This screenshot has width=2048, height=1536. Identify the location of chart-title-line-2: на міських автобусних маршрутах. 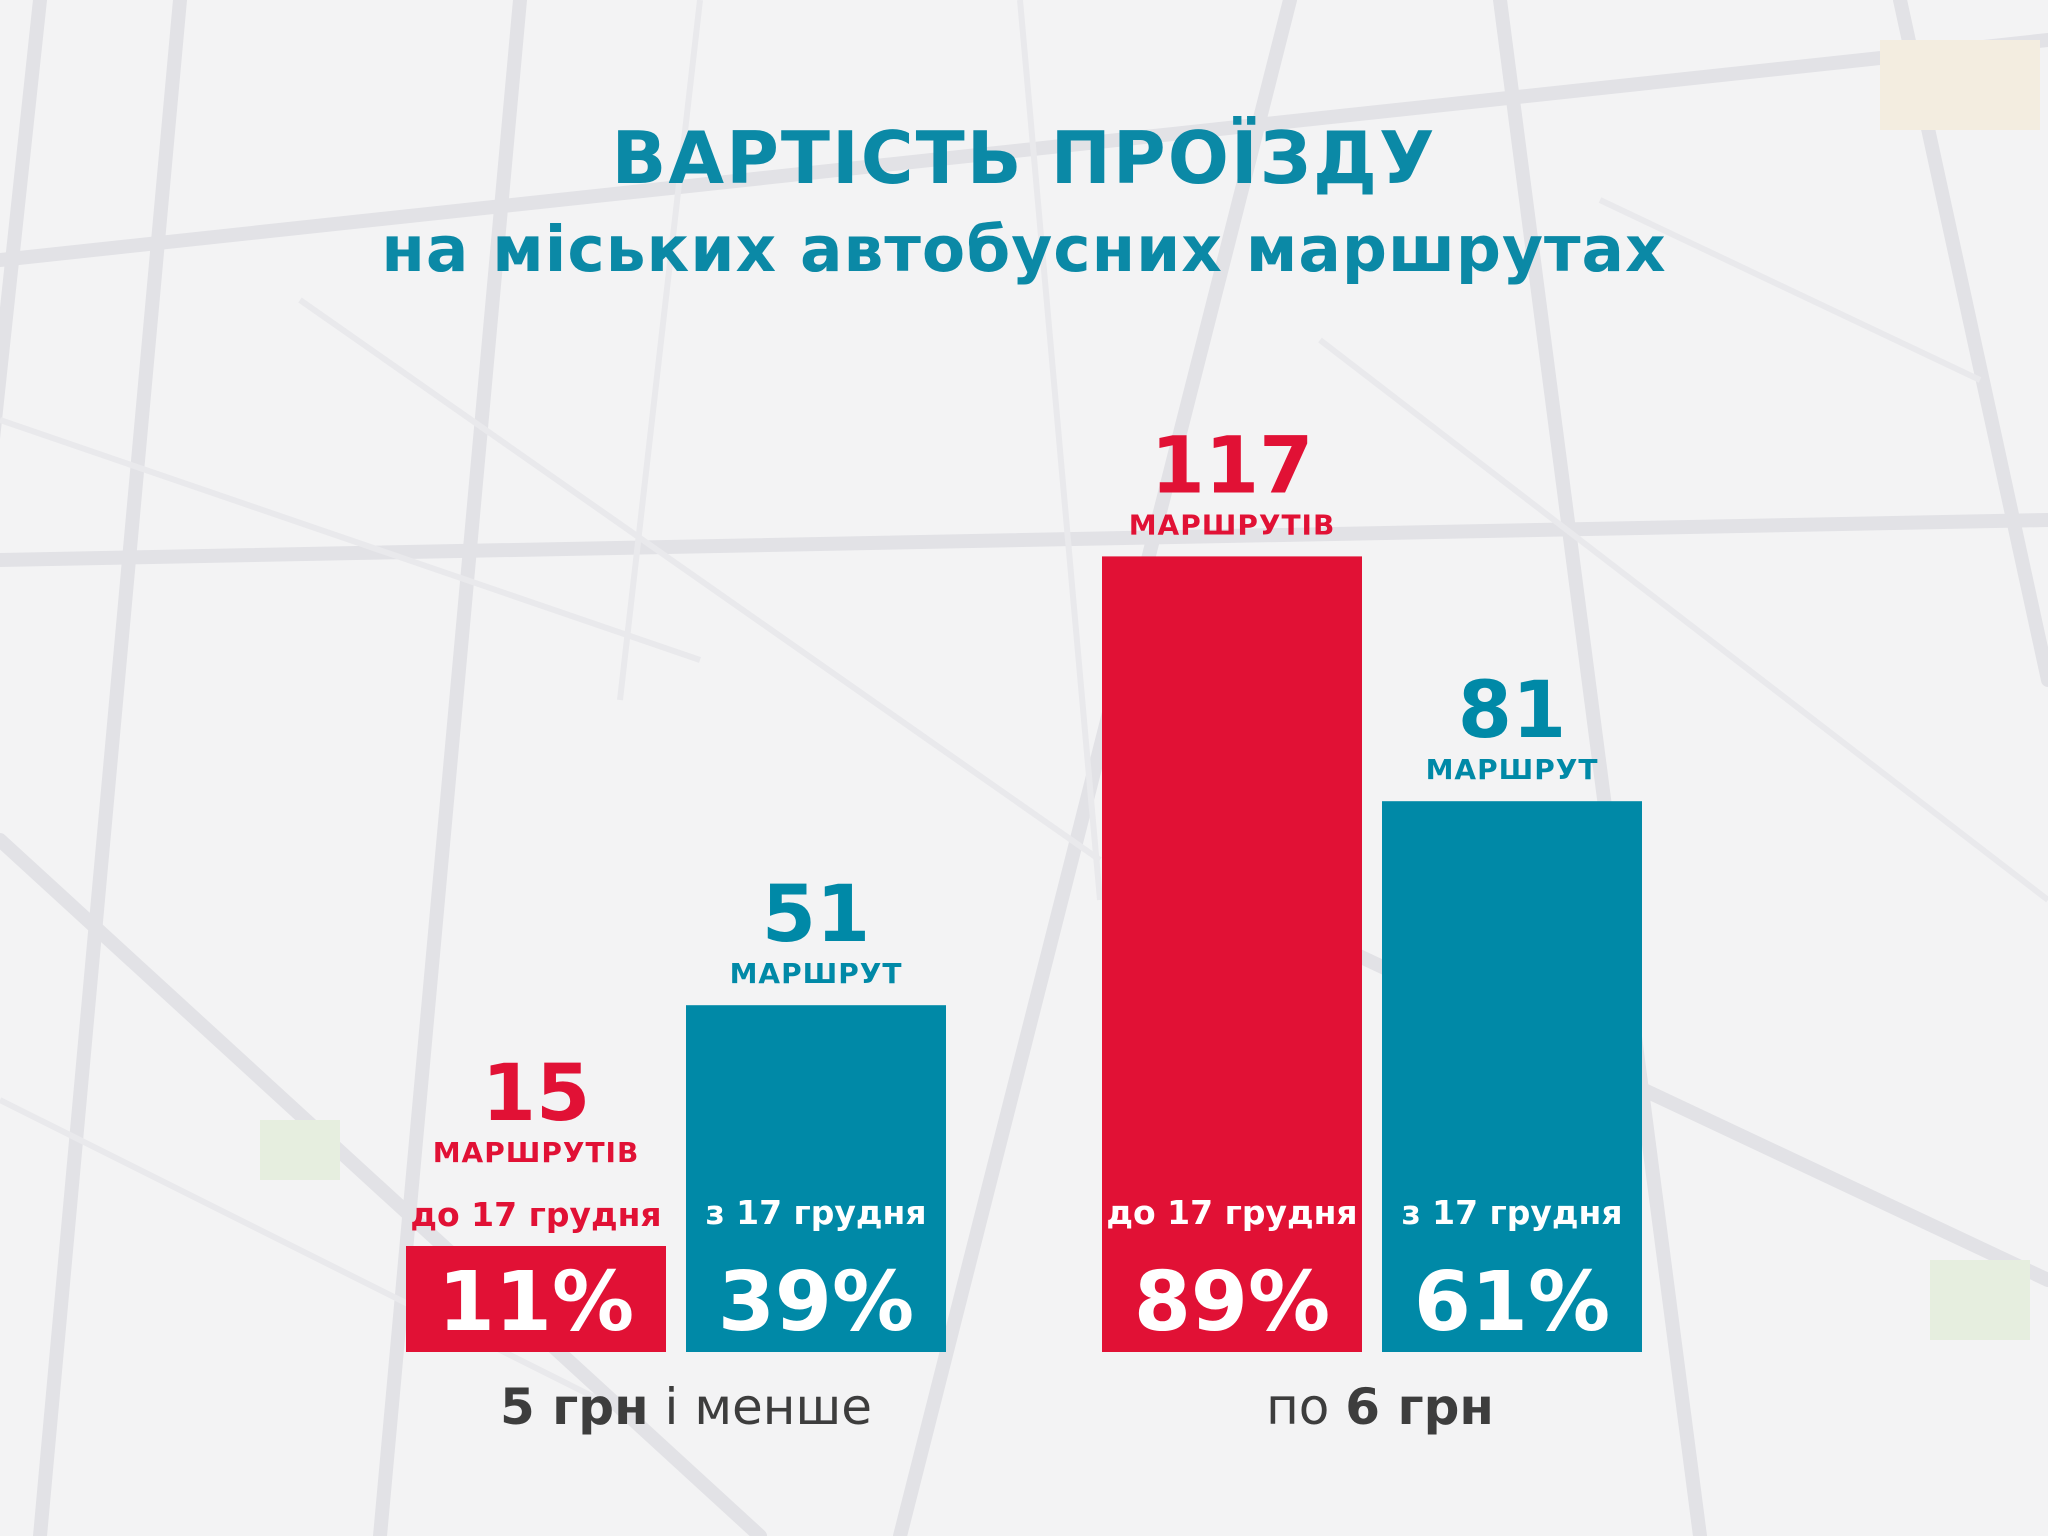
(1024, 249).